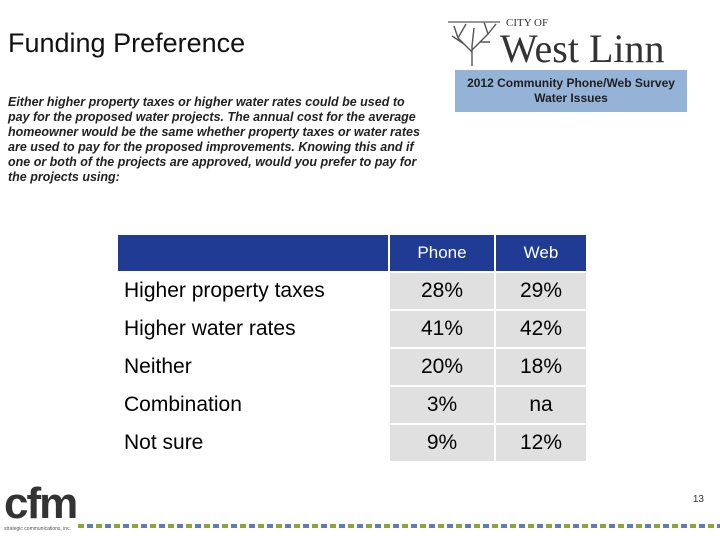  Describe the element at coordinates (253, 367) in the screenshot. I see `row-label: Neither` at that location.